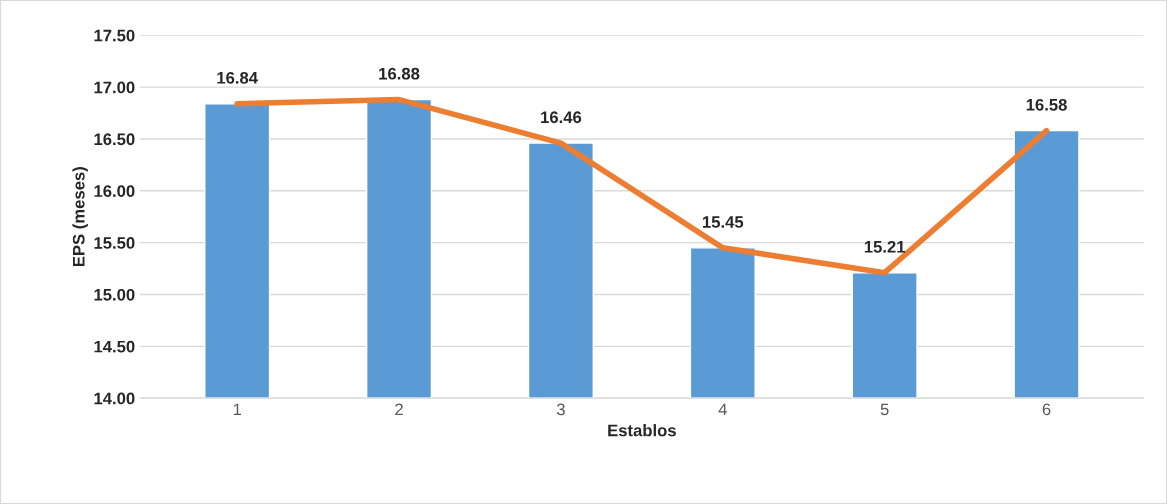 The image size is (1167, 504). What do you see at coordinates (399, 409) in the screenshot?
I see `x-tick-label: 2` at bounding box center [399, 409].